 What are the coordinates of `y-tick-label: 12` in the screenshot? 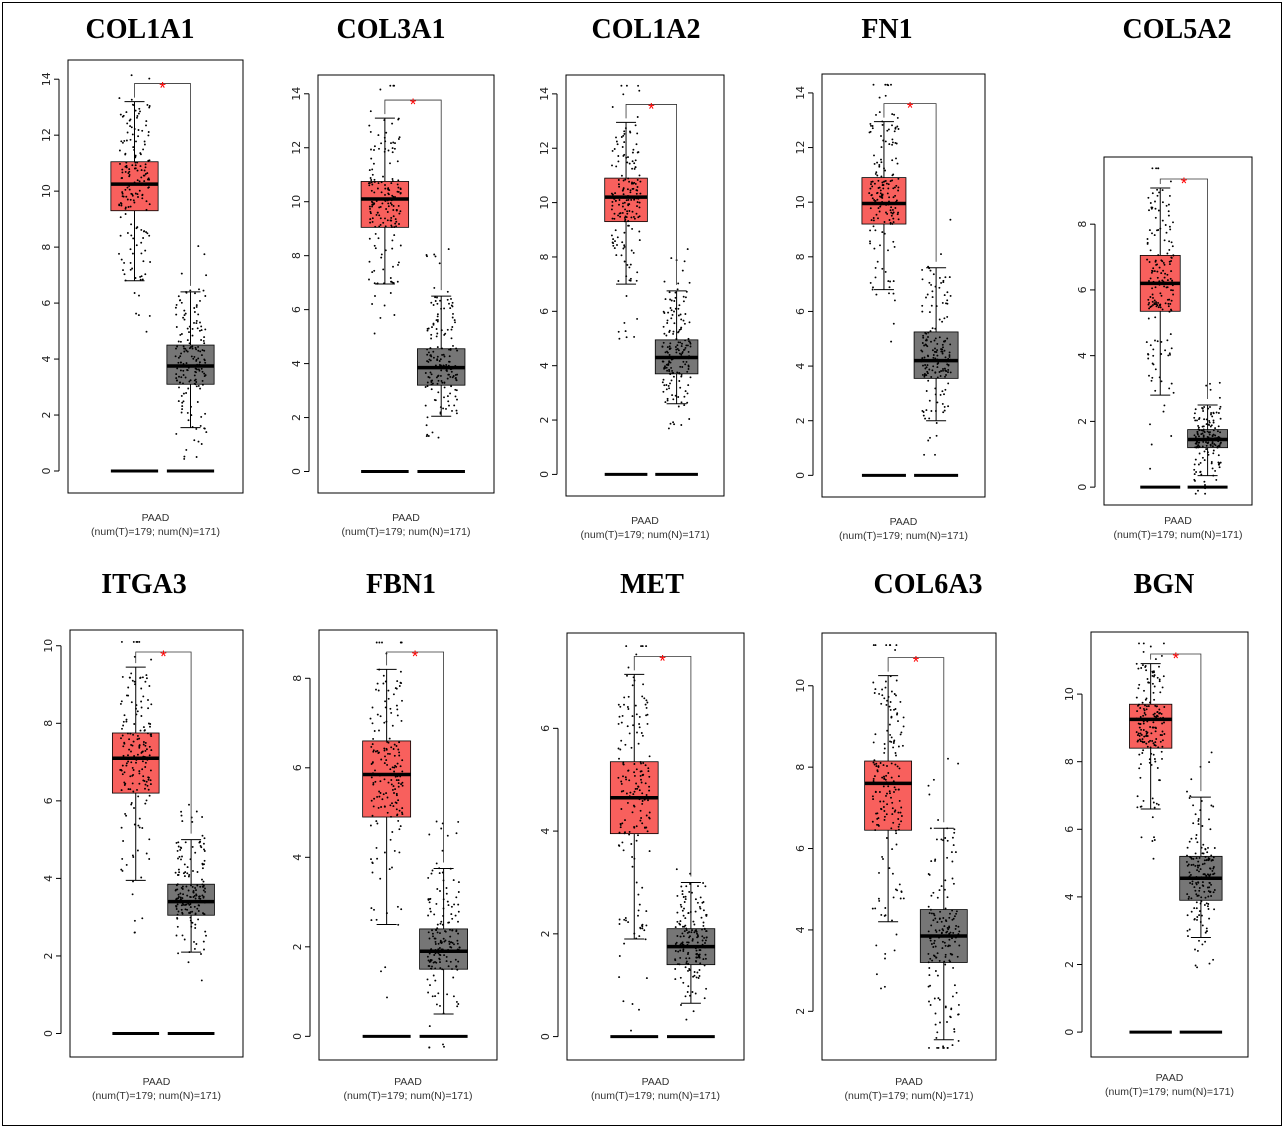 It's located at (544, 148).